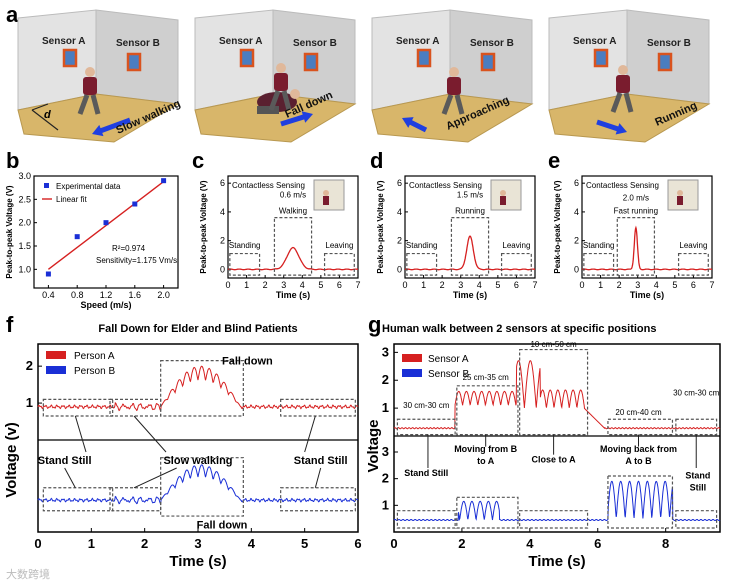  Describe the element at coordinates (385, 351) in the screenshot. I see `y-tick-label-top: 3` at that location.